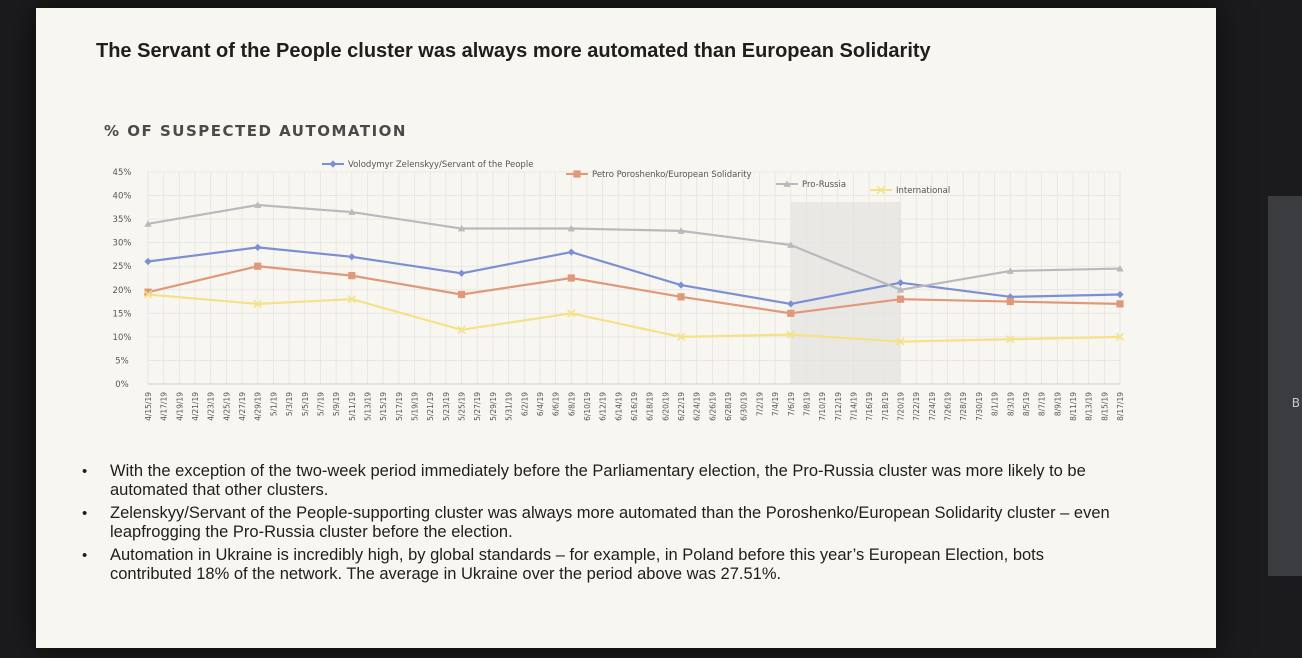 The width and height of the screenshot is (1302, 658). Describe the element at coordinates (164, 406) in the screenshot. I see `x-tick-label: 4/17/19` at that location.